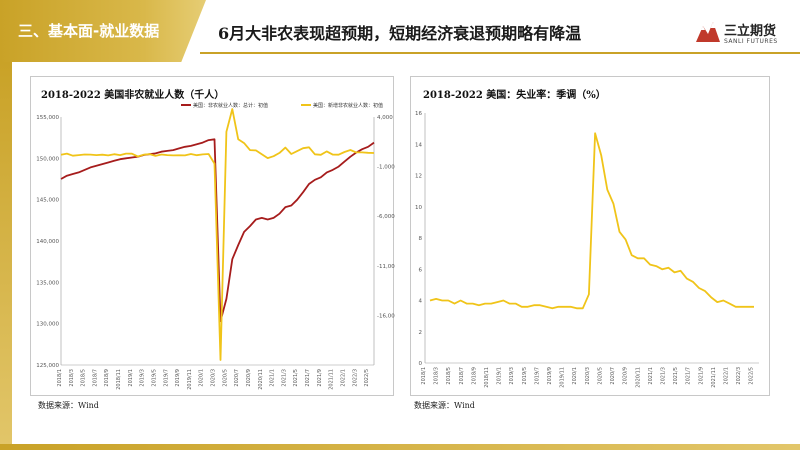 The height and width of the screenshot is (450, 800). What do you see at coordinates (60, 378) in the screenshot?
I see `payroll-x-tick-label: 2018/1` at bounding box center [60, 378].